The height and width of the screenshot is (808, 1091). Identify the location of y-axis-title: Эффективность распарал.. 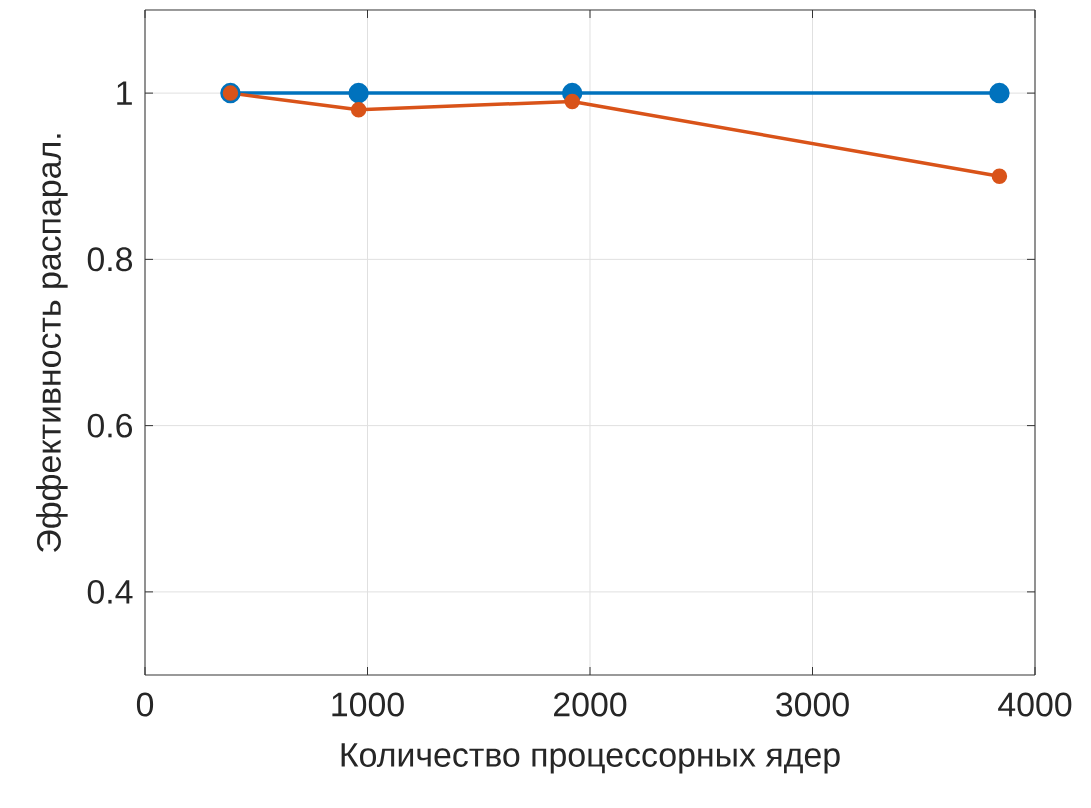
(52, 343).